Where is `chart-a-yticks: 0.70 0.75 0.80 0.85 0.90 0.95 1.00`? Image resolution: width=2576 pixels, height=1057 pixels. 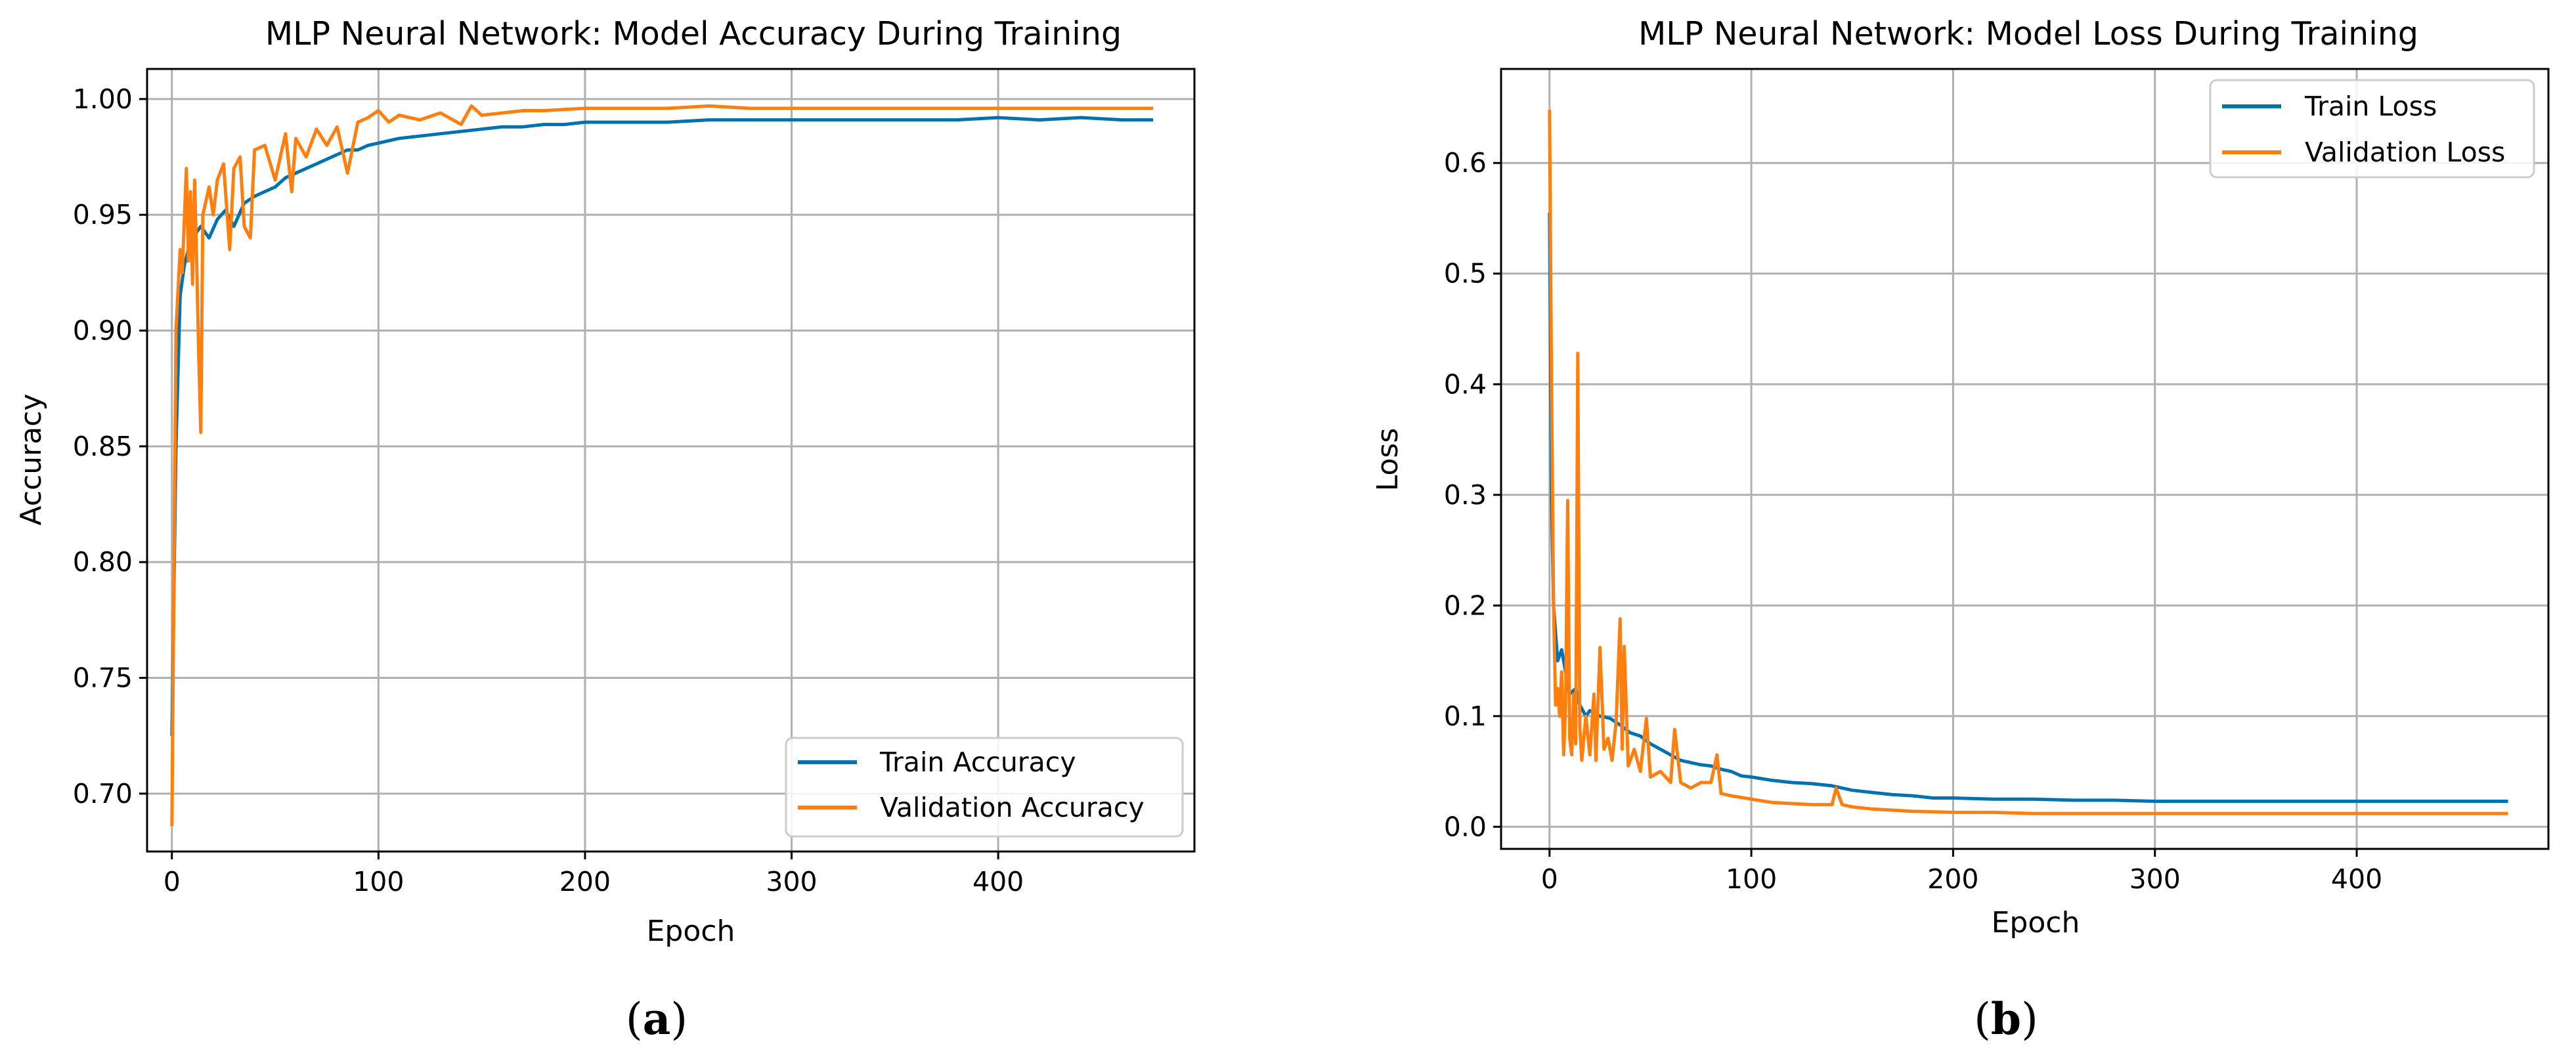 chart-a-yticks: 0.70 0.75 0.80 0.85 0.90 0.95 1.00 is located at coordinates (110, 446).